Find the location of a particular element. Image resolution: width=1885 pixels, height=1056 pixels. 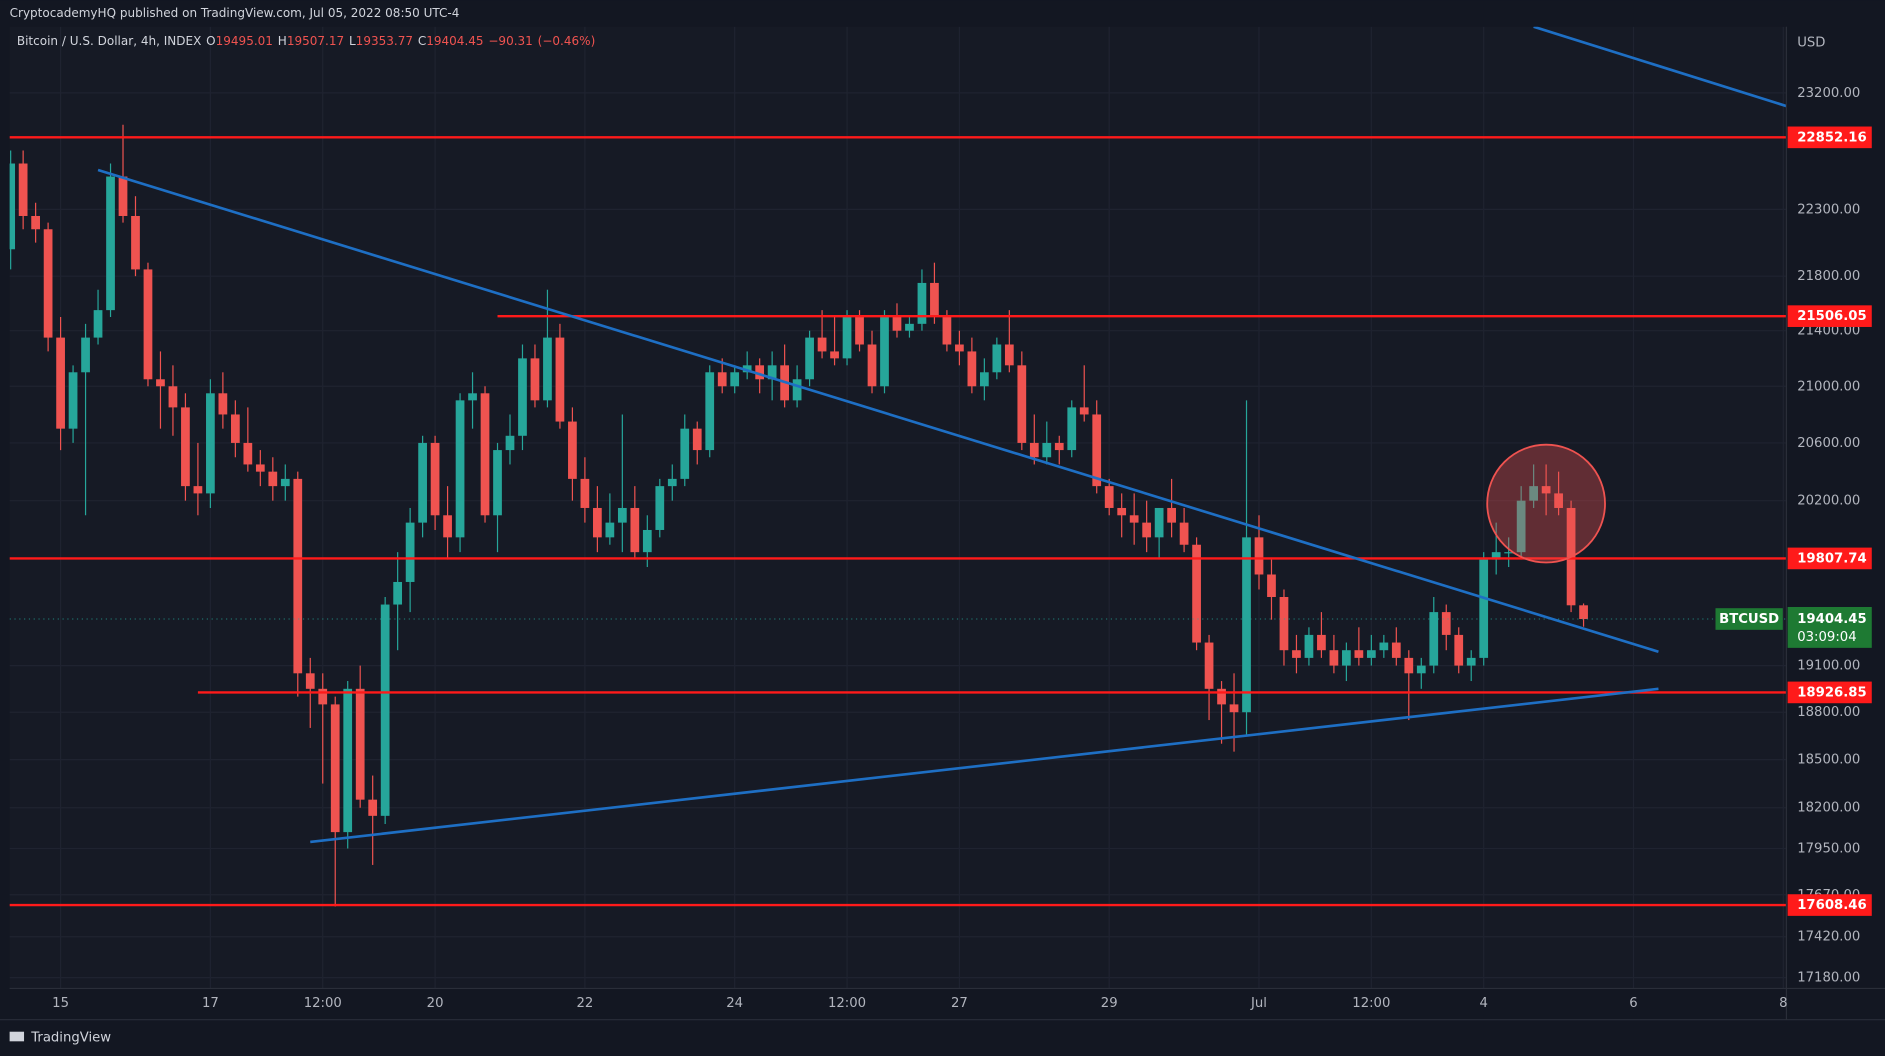

ticker-label: BTCUSD is located at coordinates (1749, 619).